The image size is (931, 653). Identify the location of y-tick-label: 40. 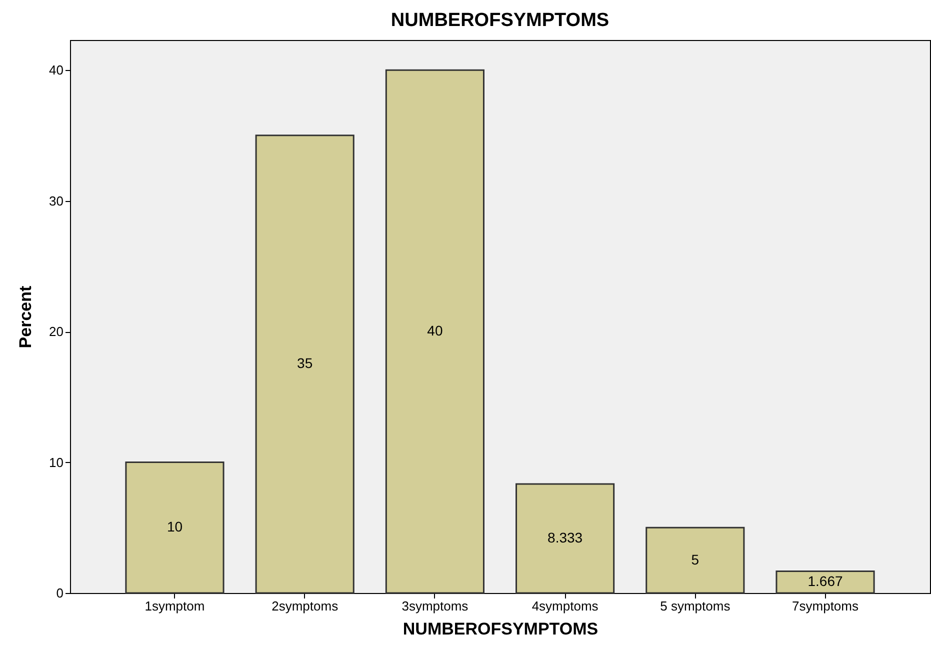
(56, 70).